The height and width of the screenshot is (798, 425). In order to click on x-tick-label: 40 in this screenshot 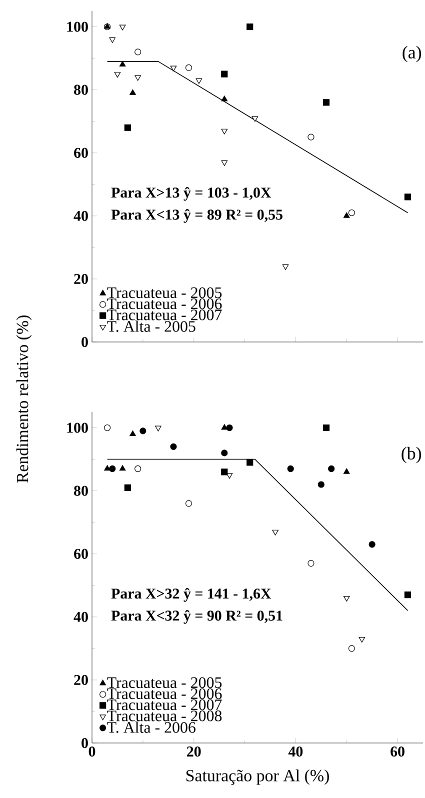, I will do `click(295, 751)`.